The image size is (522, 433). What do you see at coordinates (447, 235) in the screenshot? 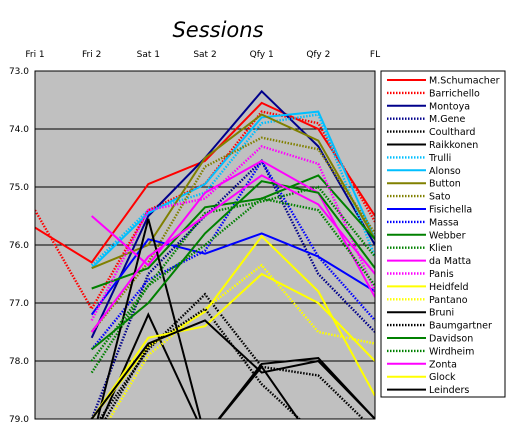
I see `legend-label: Webber` at bounding box center [447, 235].